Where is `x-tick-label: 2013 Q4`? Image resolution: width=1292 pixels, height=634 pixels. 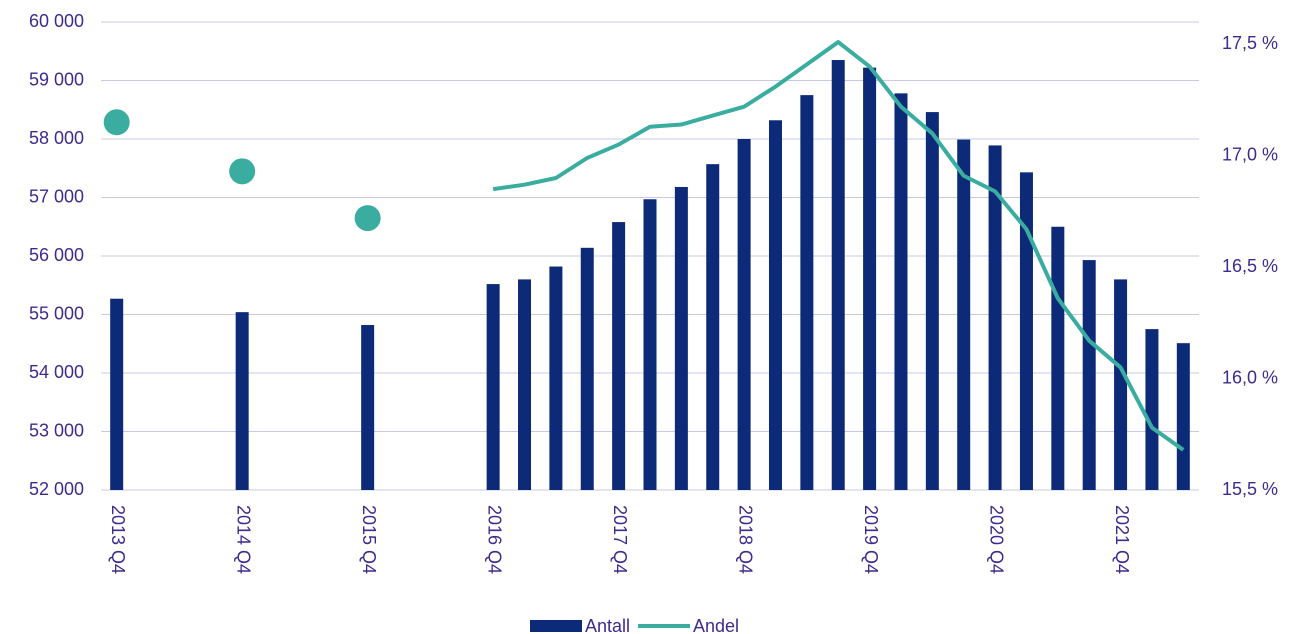 x-tick-label: 2013 Q4 is located at coordinates (118, 539).